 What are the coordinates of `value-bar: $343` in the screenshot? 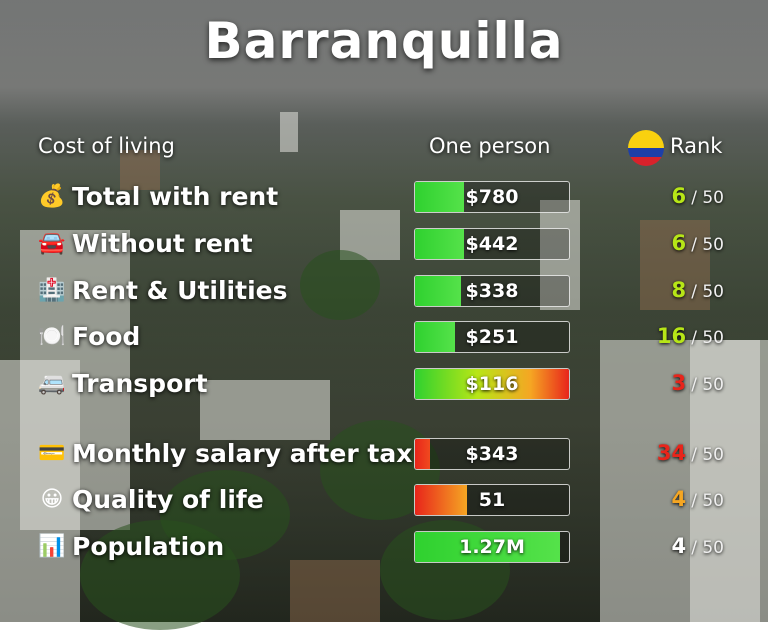 It's located at (492, 454).